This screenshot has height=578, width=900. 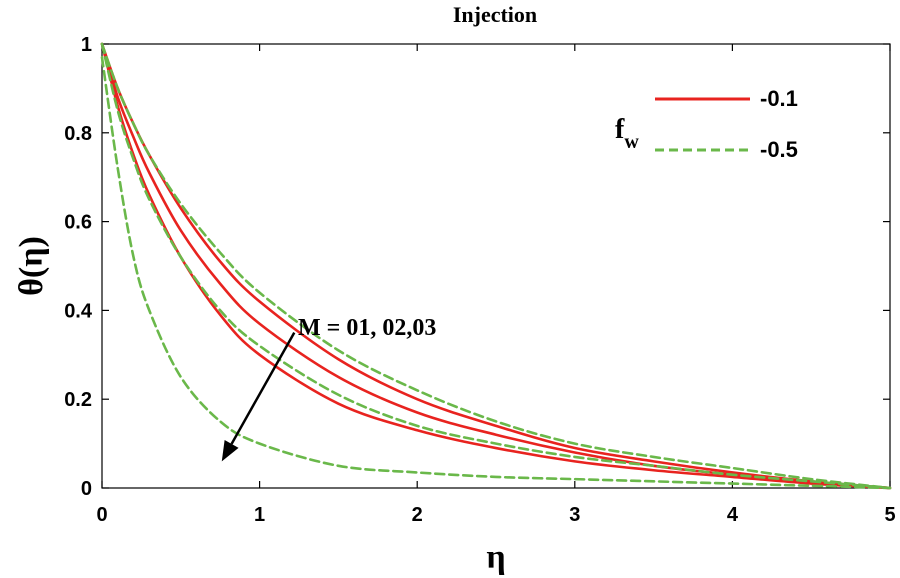 I want to click on legend-label-fw-0.5: -0.5, so click(x=779, y=149).